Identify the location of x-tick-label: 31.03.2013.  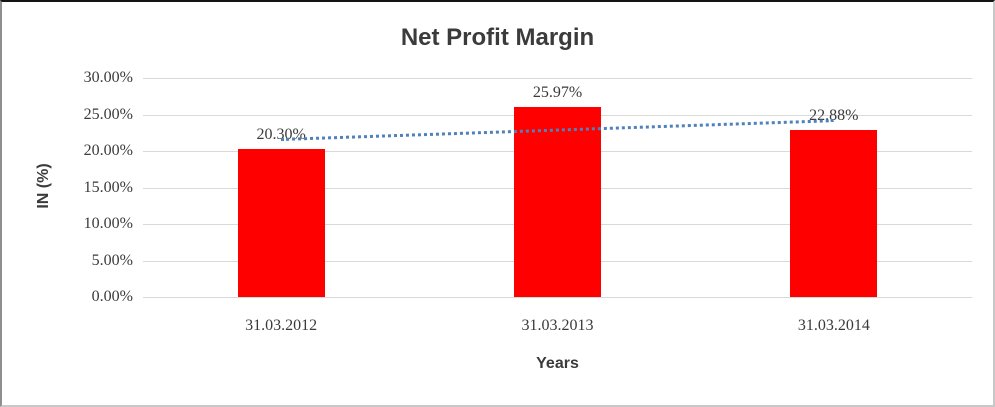
(557, 325).